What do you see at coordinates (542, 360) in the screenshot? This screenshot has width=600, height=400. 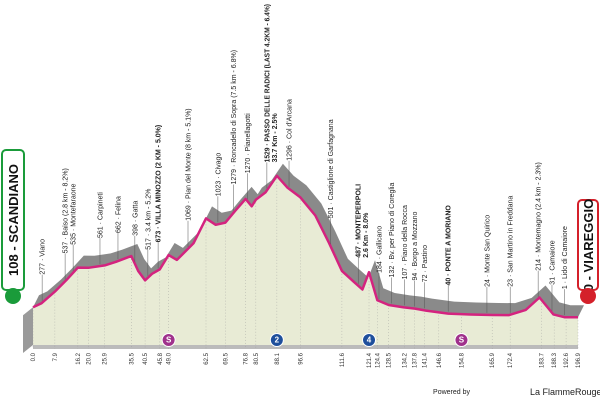 I see `x-tick-label: 183.7` at bounding box center [542, 360].